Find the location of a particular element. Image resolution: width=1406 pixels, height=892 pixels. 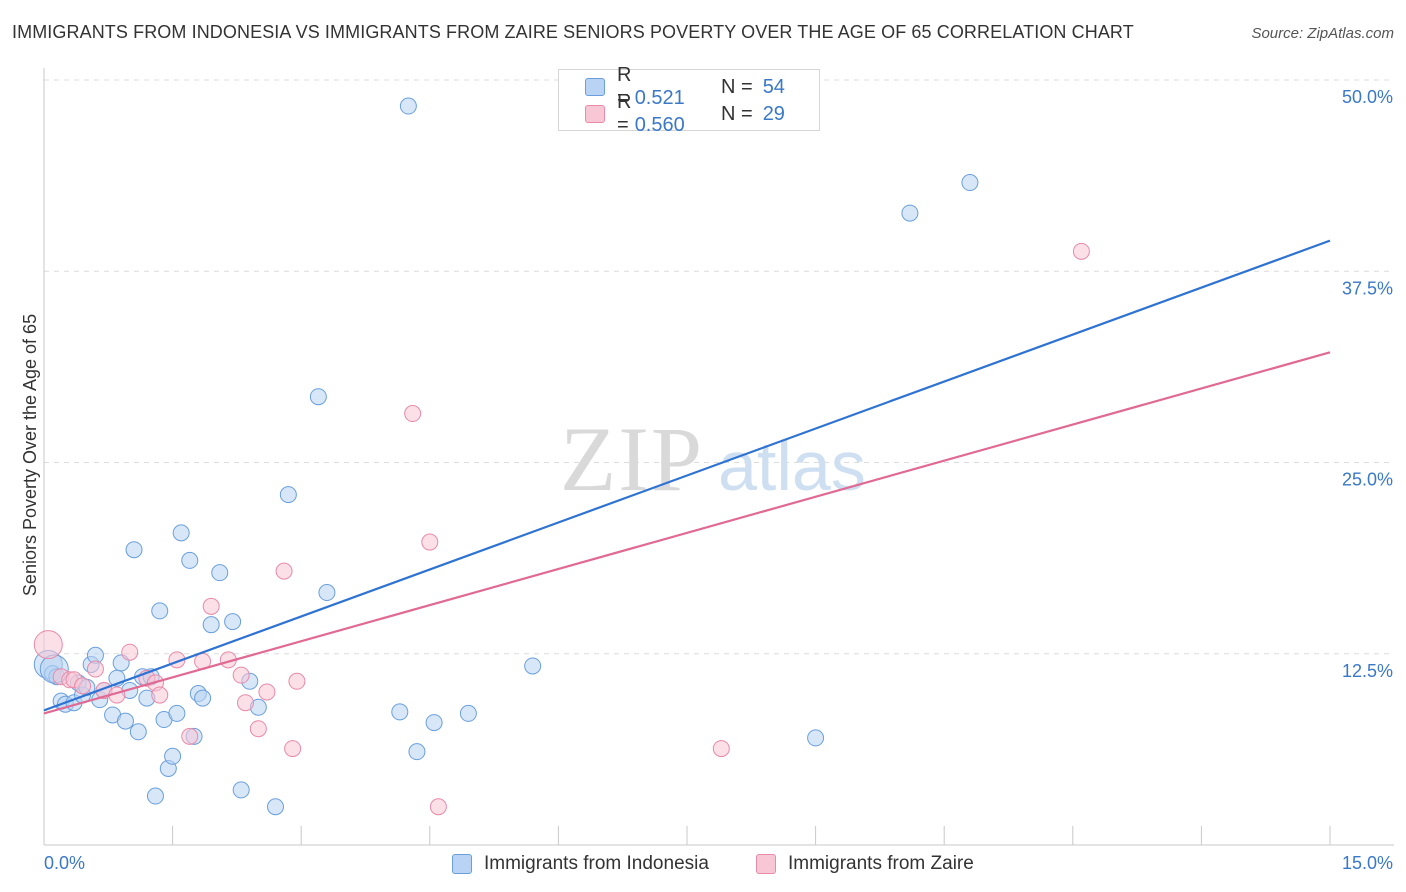

x-tick-label-max: 15.0% is located at coordinates (1367, 863).